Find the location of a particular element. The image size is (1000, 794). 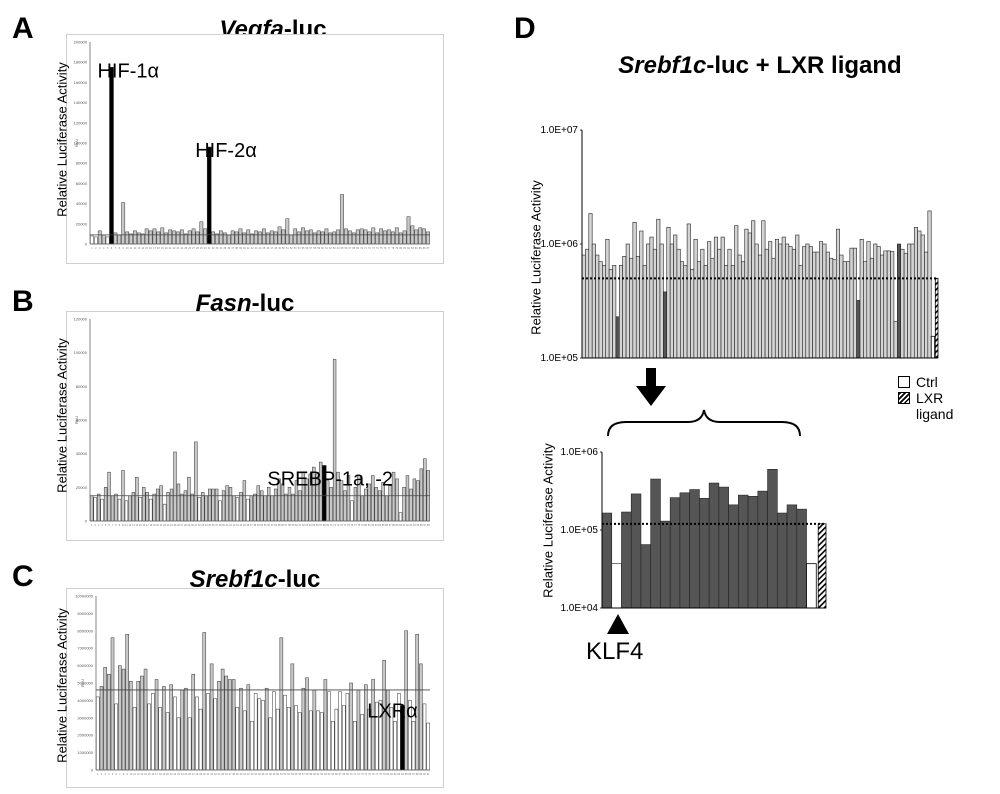

panel-a-ylabel: Relative Luciferase Activity is located at coordinates (62, 139).